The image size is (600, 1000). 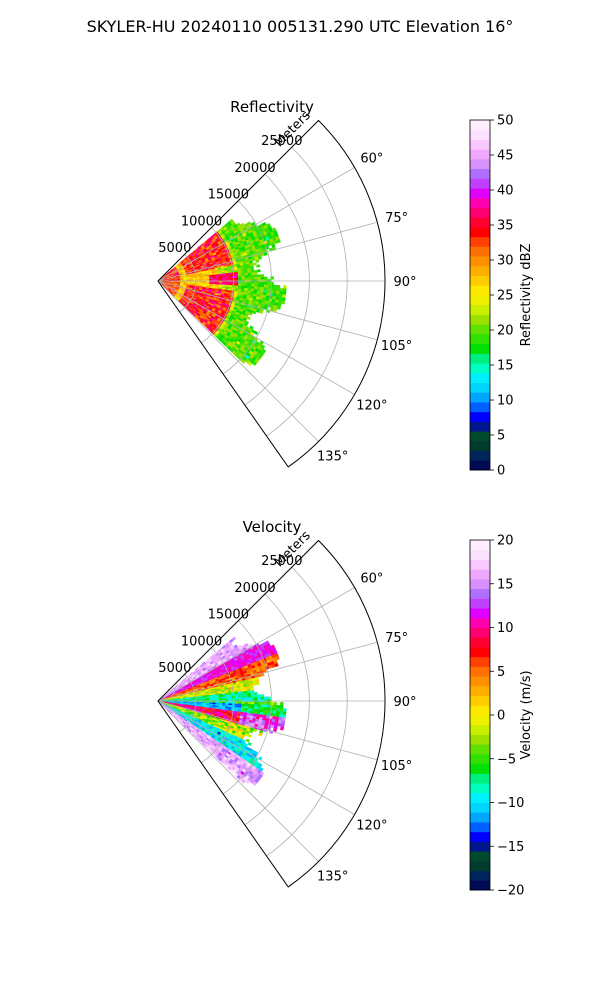 I want to click on velocity-azimuth-tick-label: 120°, so click(x=371, y=826).